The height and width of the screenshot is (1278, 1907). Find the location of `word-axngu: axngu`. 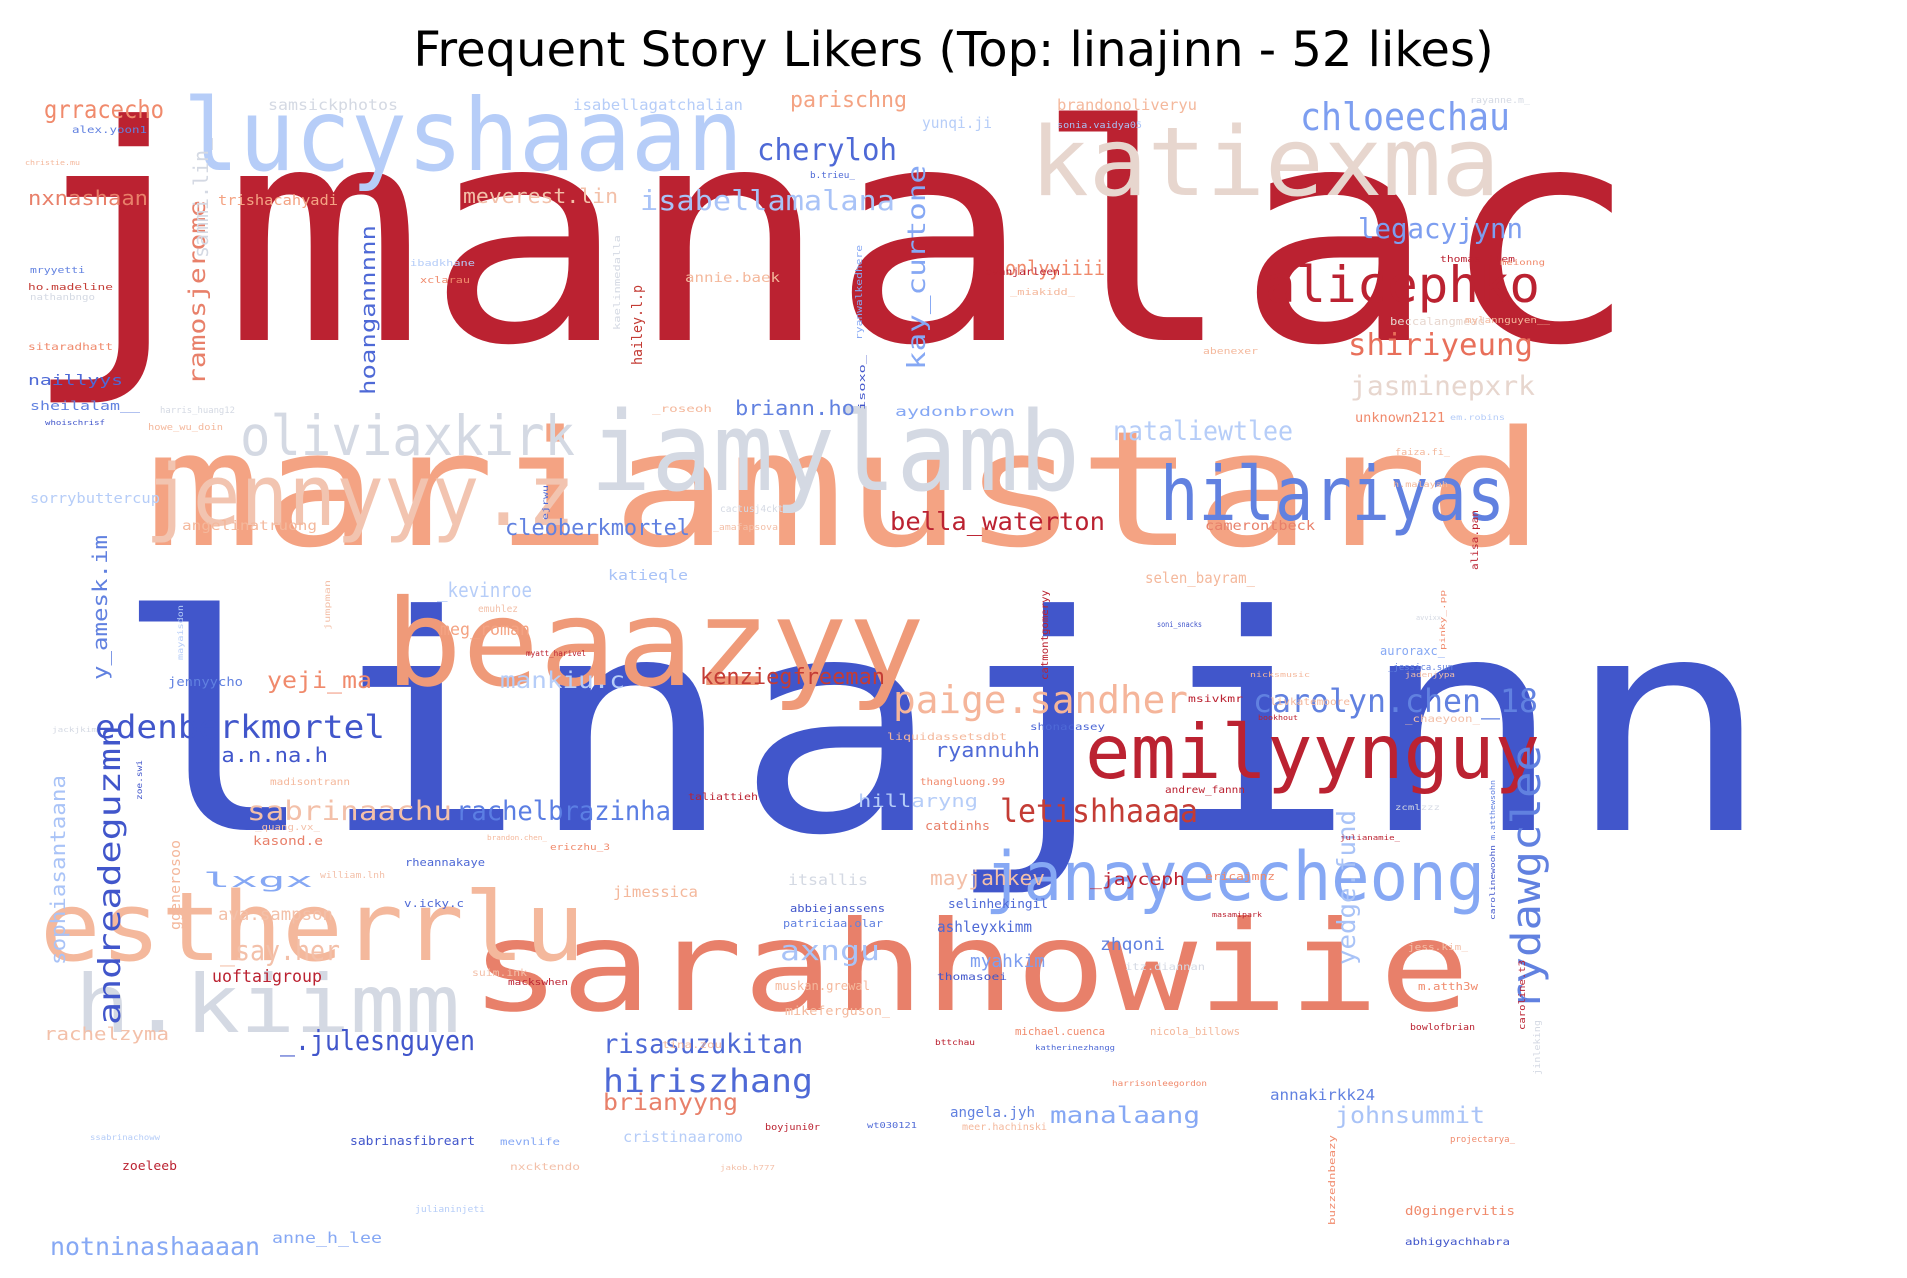

word-axngu: axngu is located at coordinates (830, 950).